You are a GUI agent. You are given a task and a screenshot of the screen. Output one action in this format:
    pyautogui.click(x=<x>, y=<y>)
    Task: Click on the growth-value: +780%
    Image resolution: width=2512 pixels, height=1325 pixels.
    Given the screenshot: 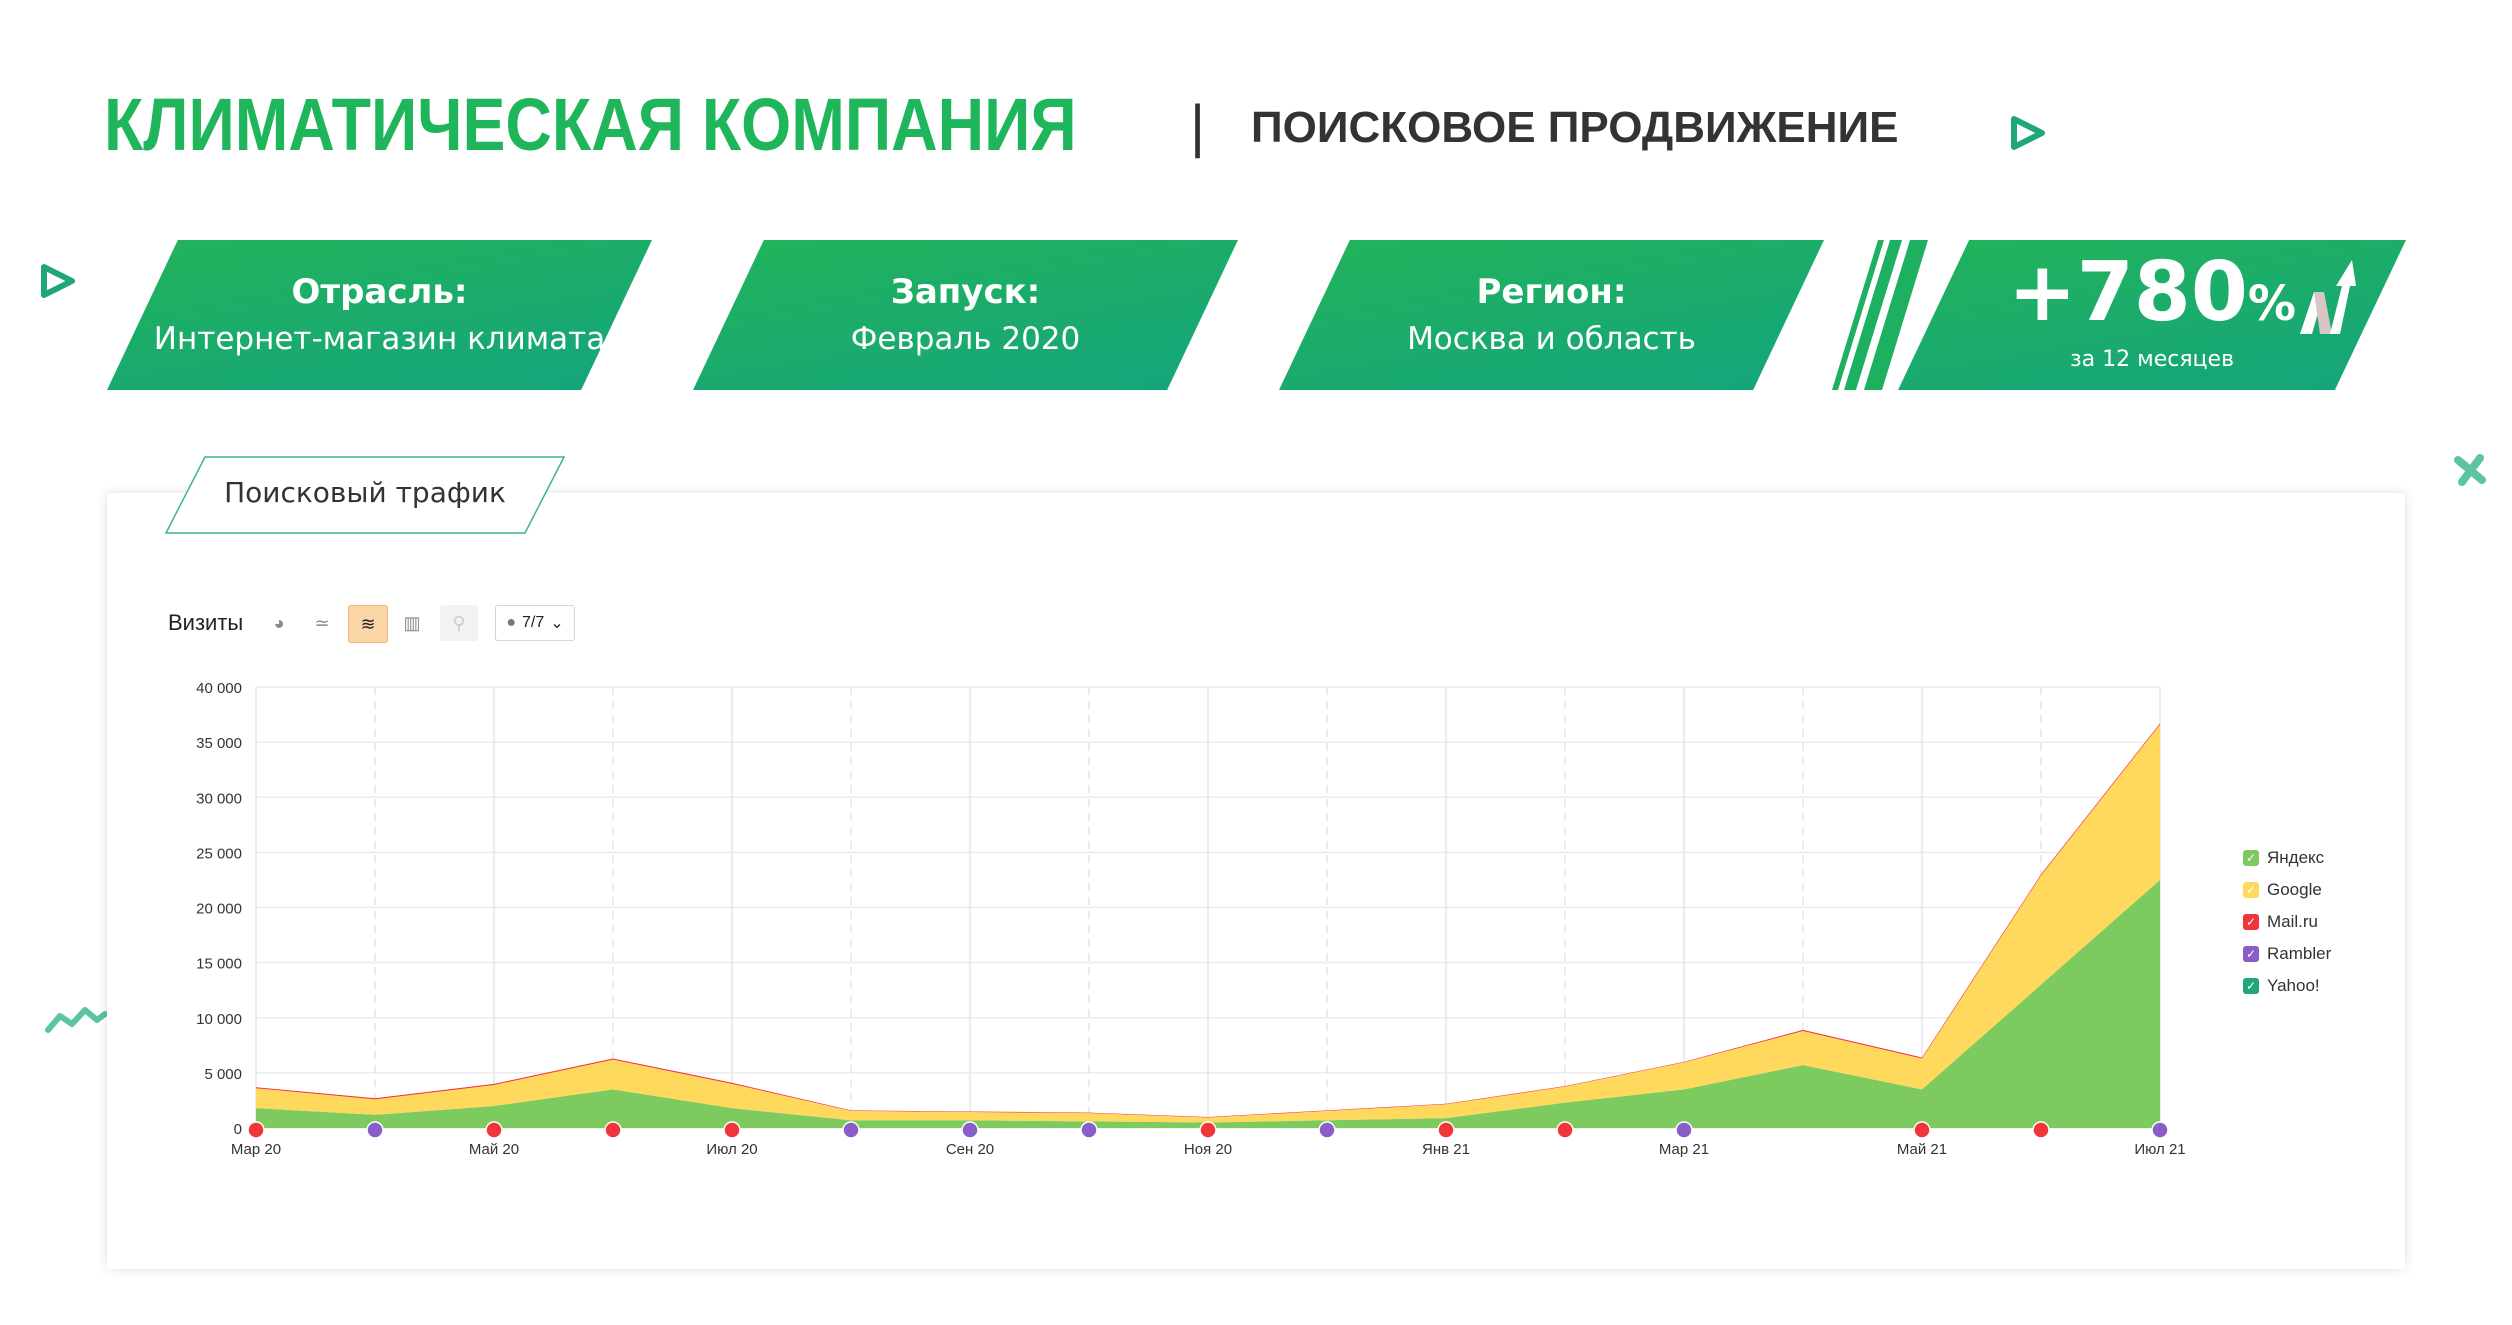 What is the action you would take?
    pyautogui.click(x=2152, y=292)
    